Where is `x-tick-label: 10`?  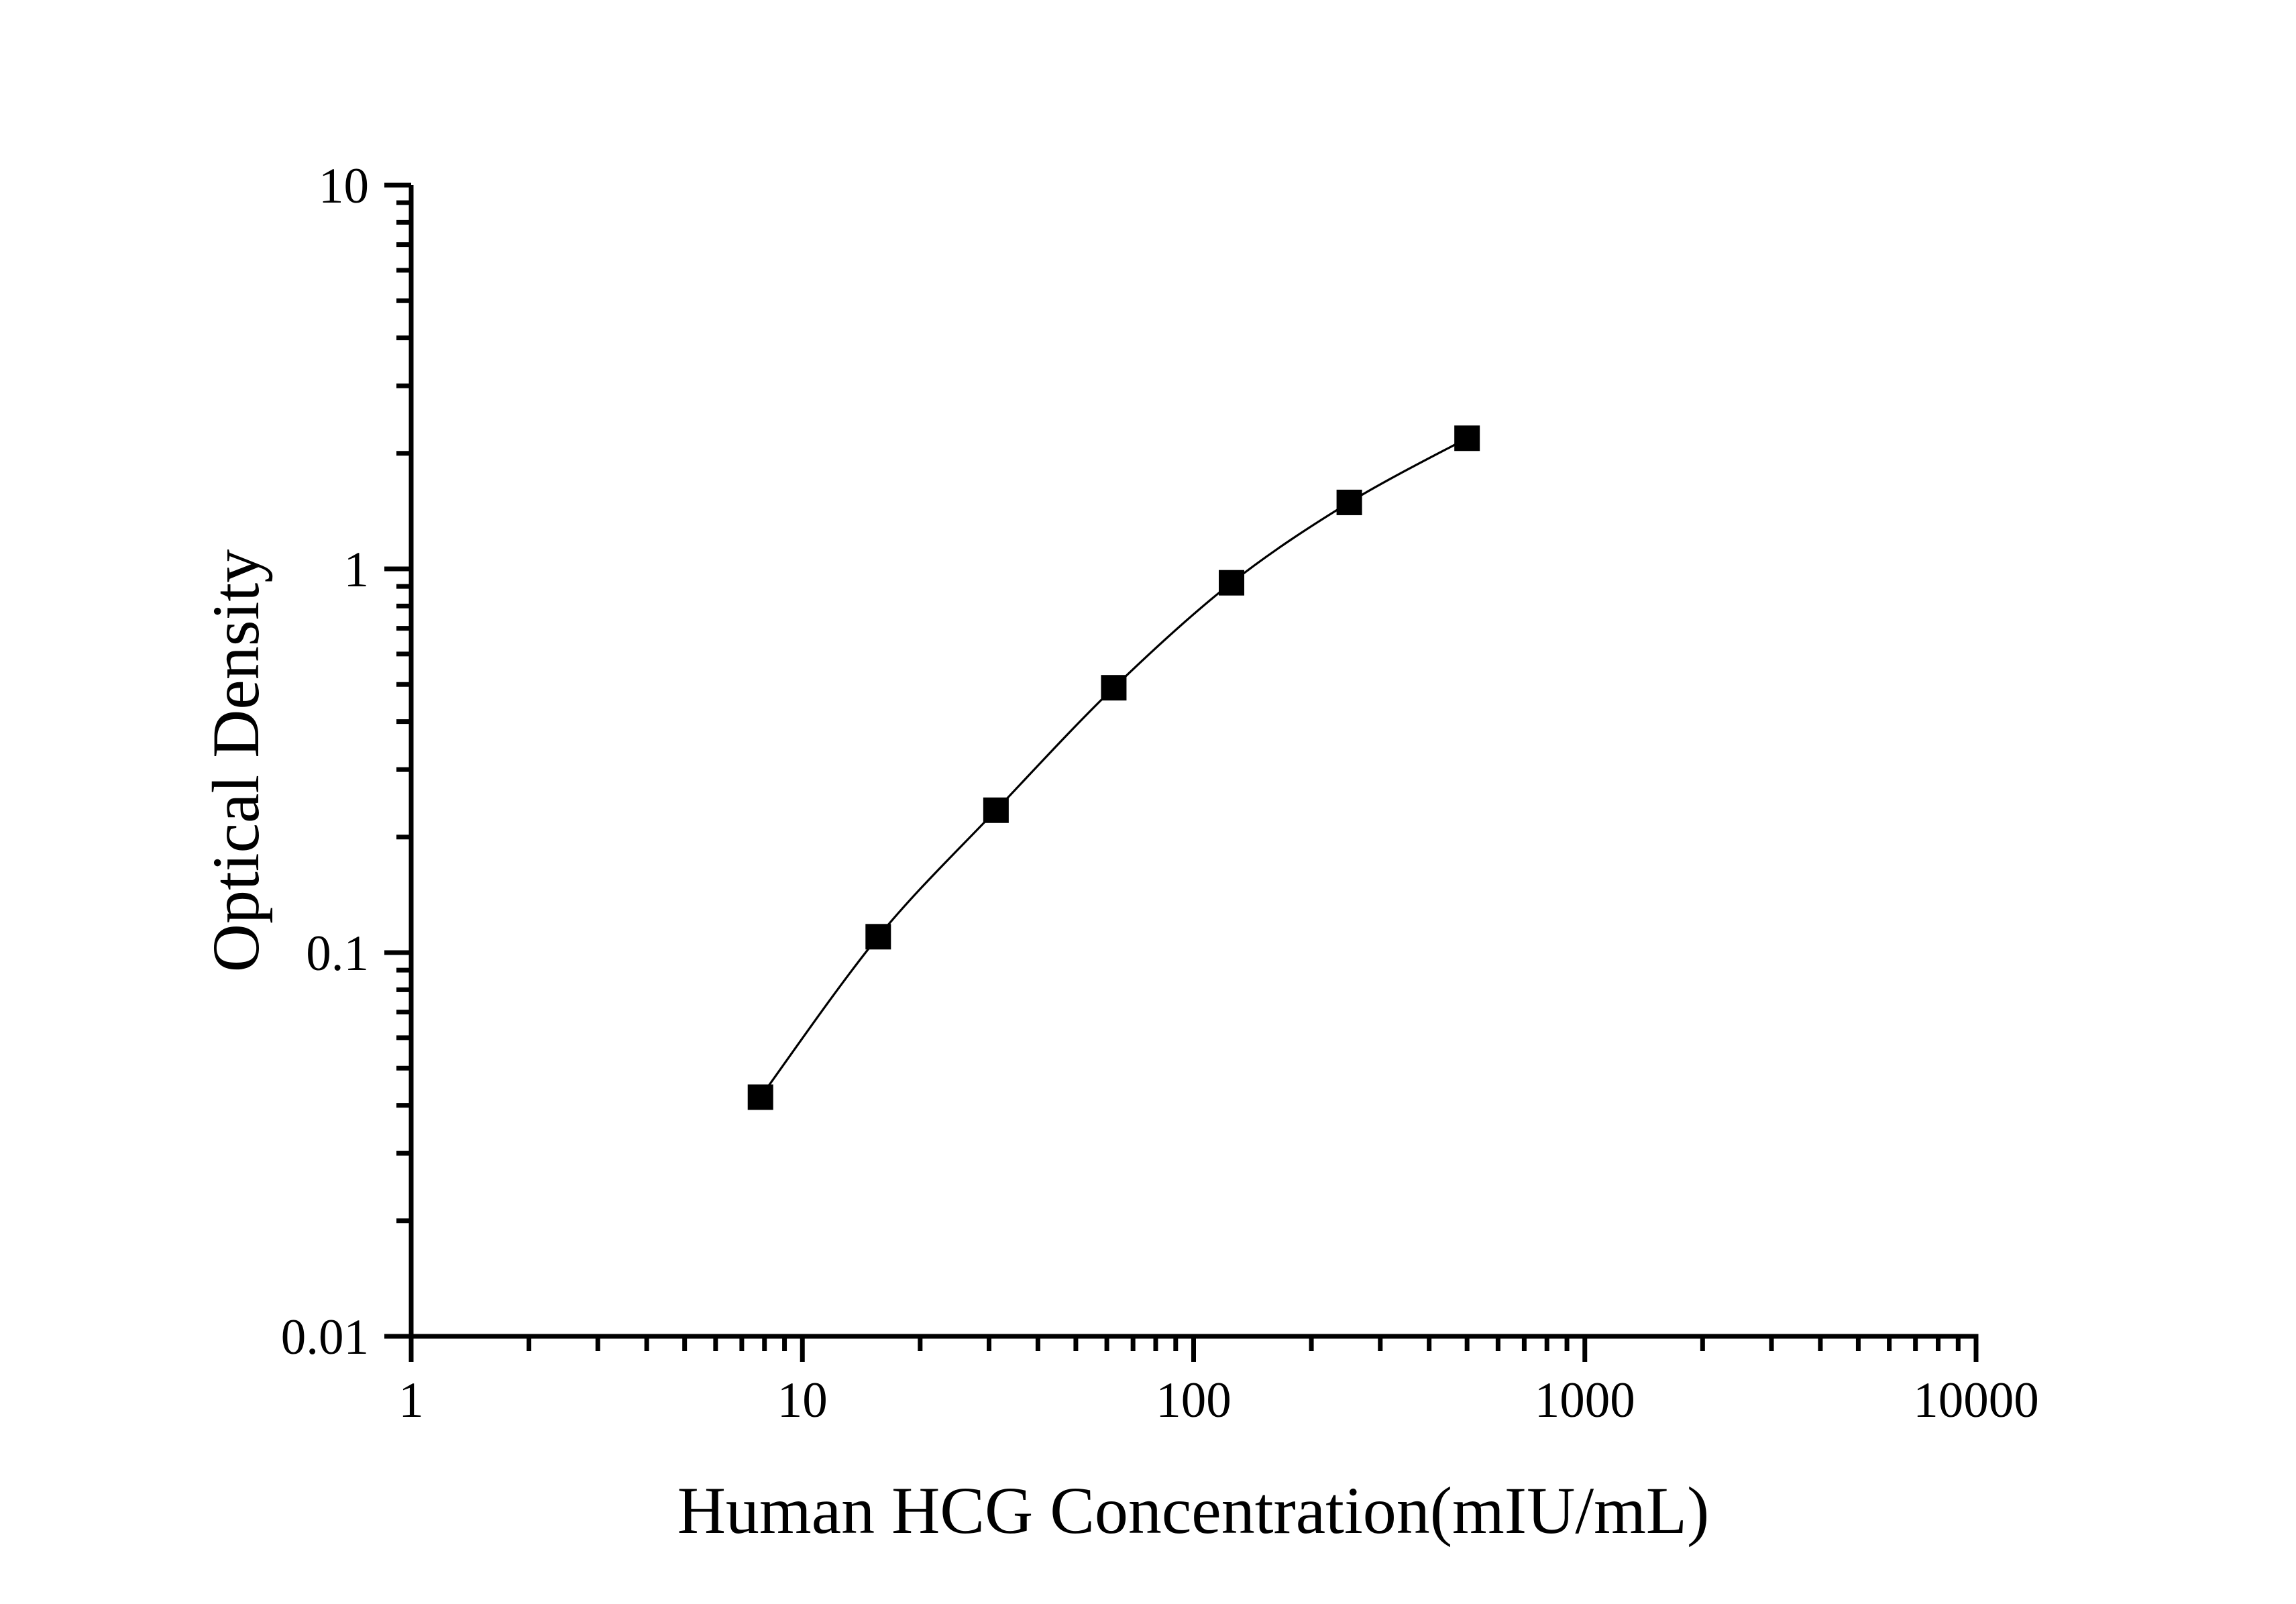 x-tick-label: 10 is located at coordinates (803, 1401).